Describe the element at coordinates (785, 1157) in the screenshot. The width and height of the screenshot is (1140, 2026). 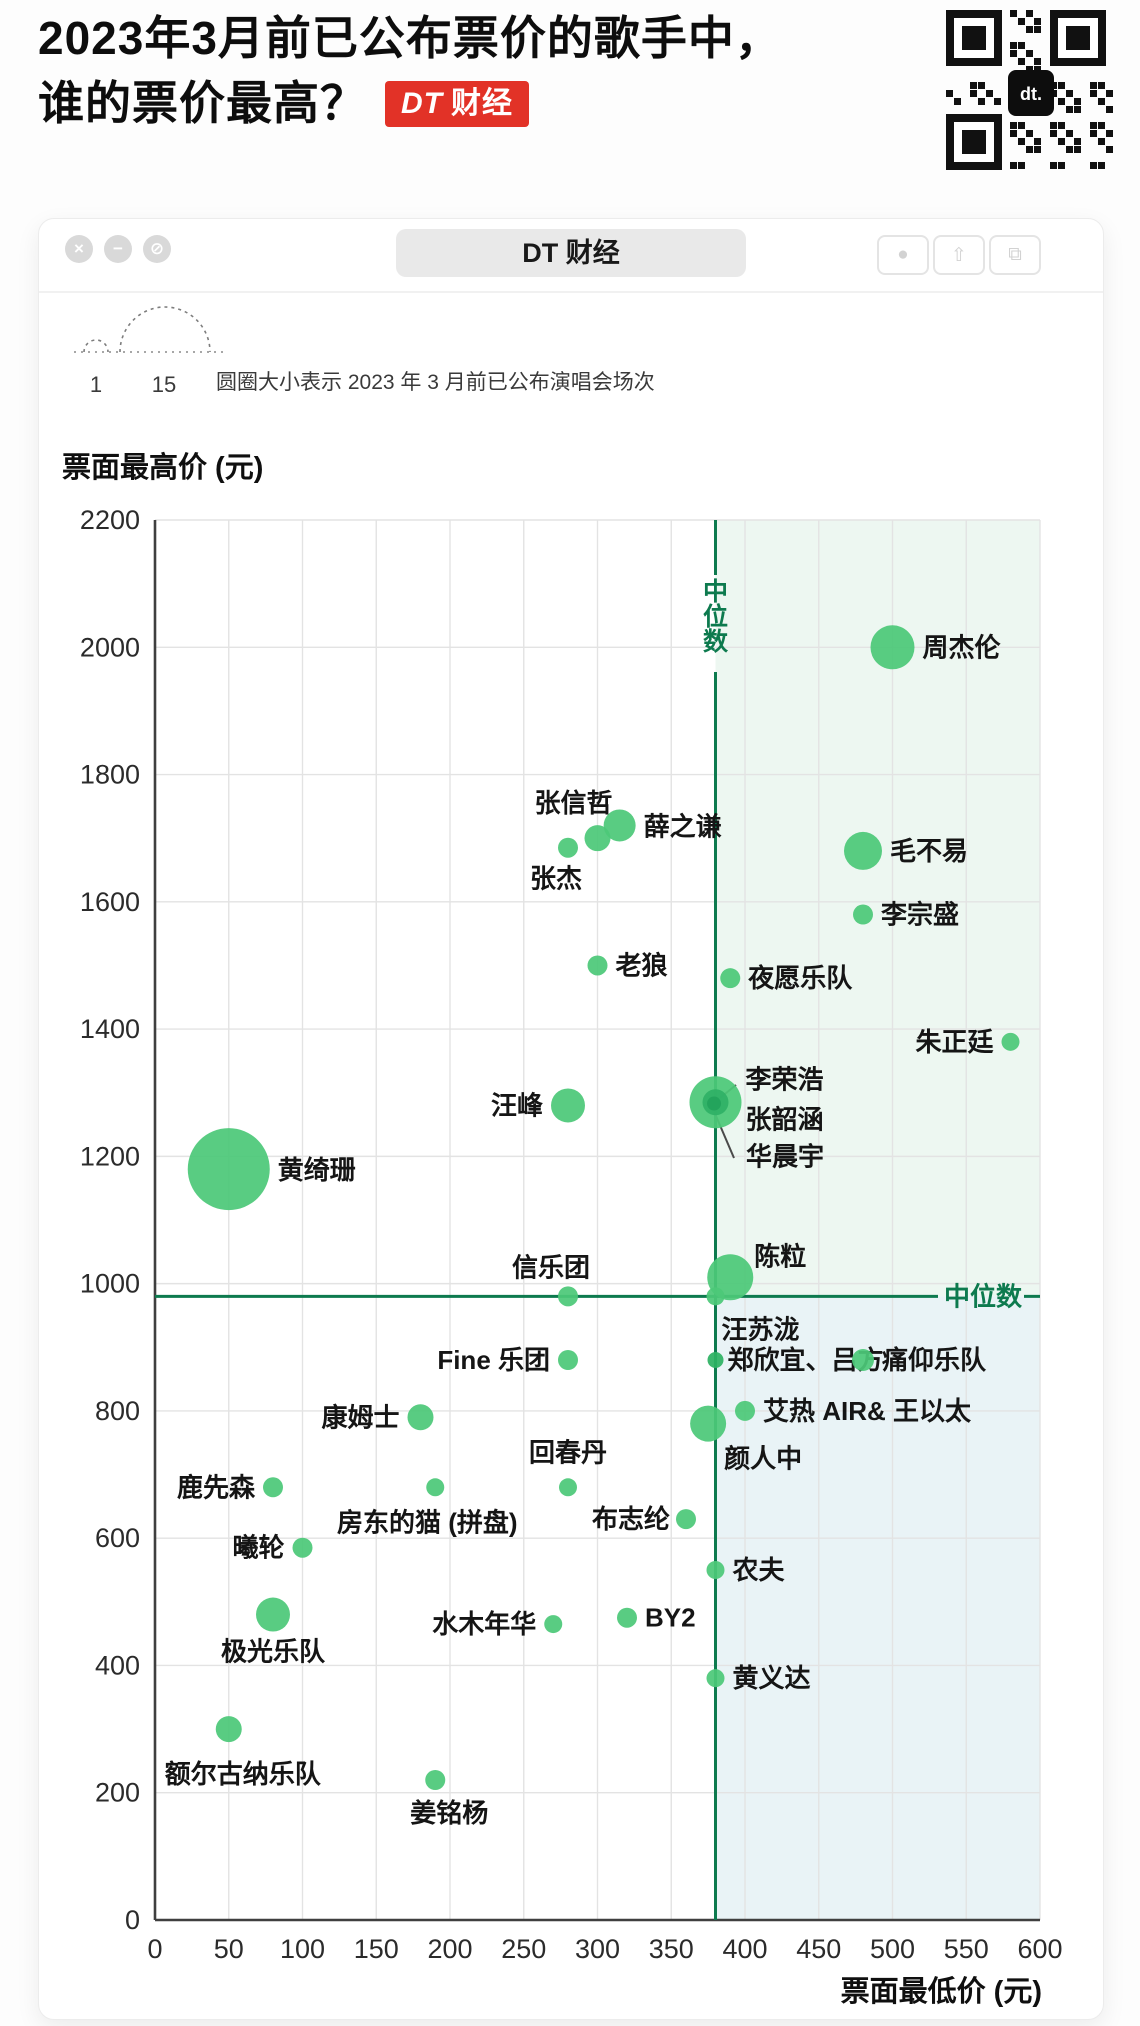
I see `bubble-label-华晨宇: 华晨宇` at that location.